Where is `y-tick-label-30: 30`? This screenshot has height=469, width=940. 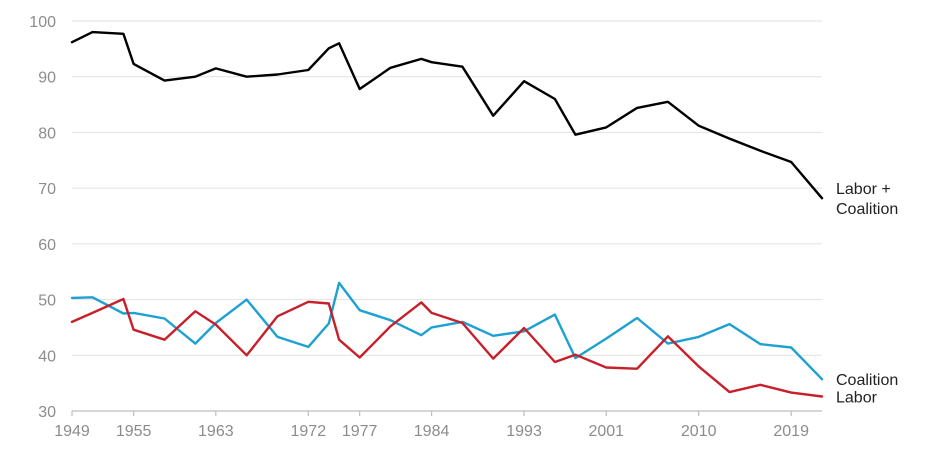
y-tick-label-30: 30 is located at coordinates (47, 412).